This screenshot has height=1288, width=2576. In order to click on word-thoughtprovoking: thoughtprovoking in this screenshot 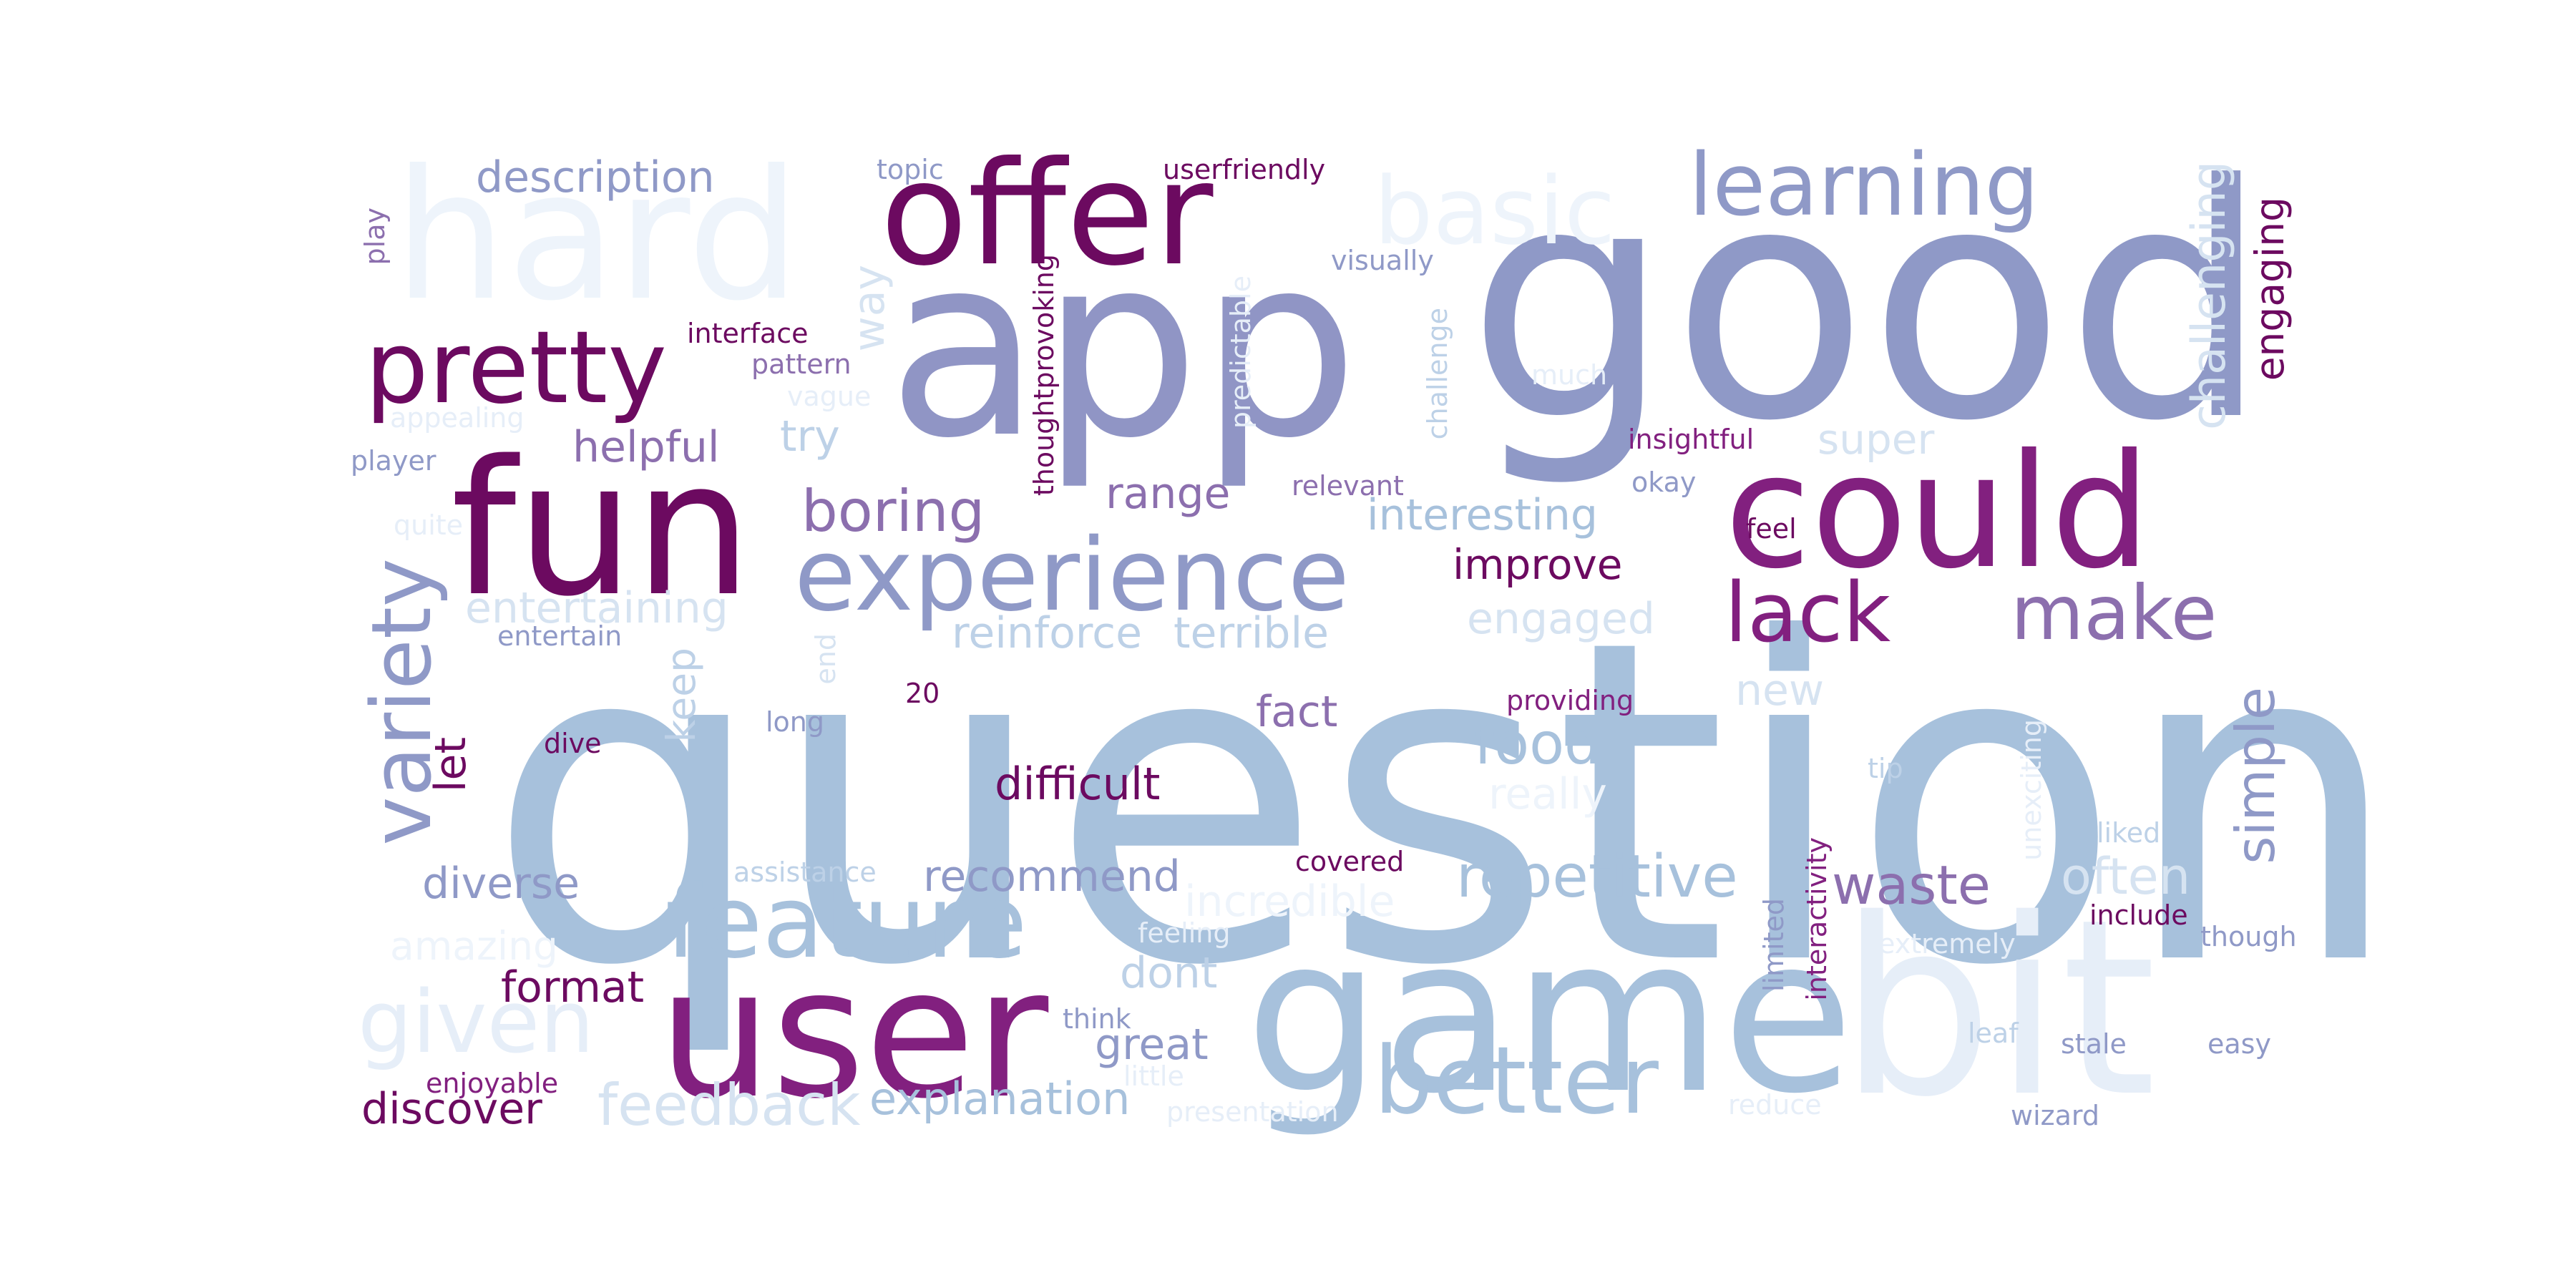, I will do `click(1044, 375)`.